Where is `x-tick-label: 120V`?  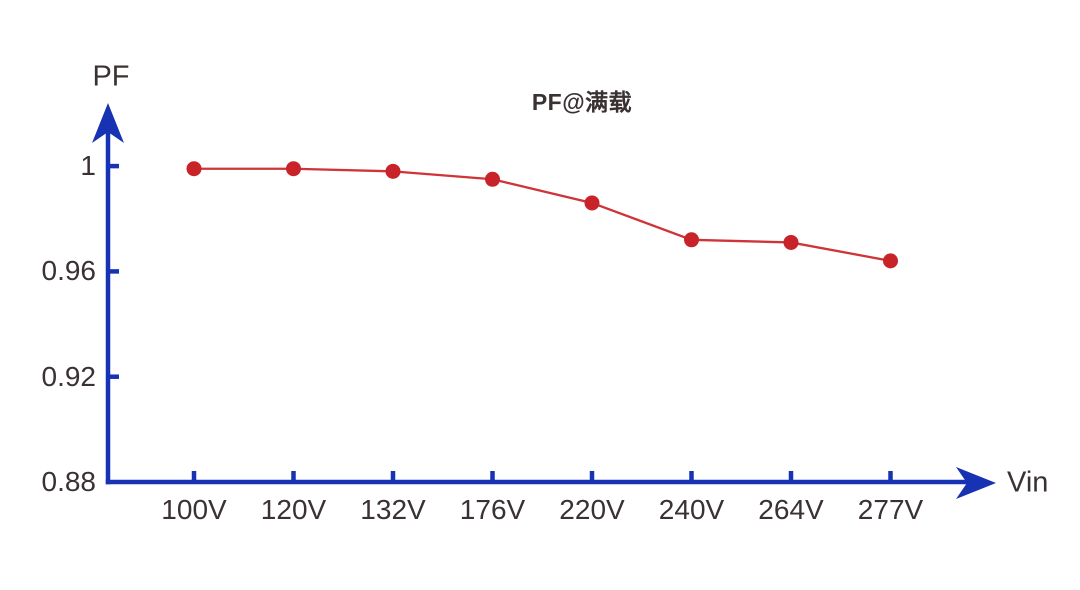 x-tick-label: 120V is located at coordinates (293, 509).